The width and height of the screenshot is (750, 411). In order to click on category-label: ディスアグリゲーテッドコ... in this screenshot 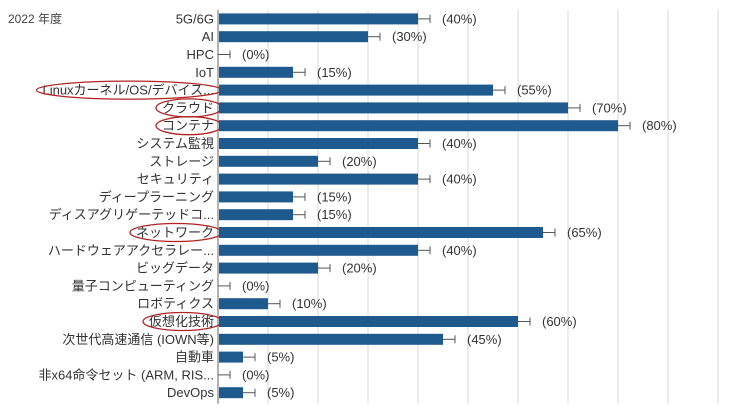, I will do `click(131, 214)`.